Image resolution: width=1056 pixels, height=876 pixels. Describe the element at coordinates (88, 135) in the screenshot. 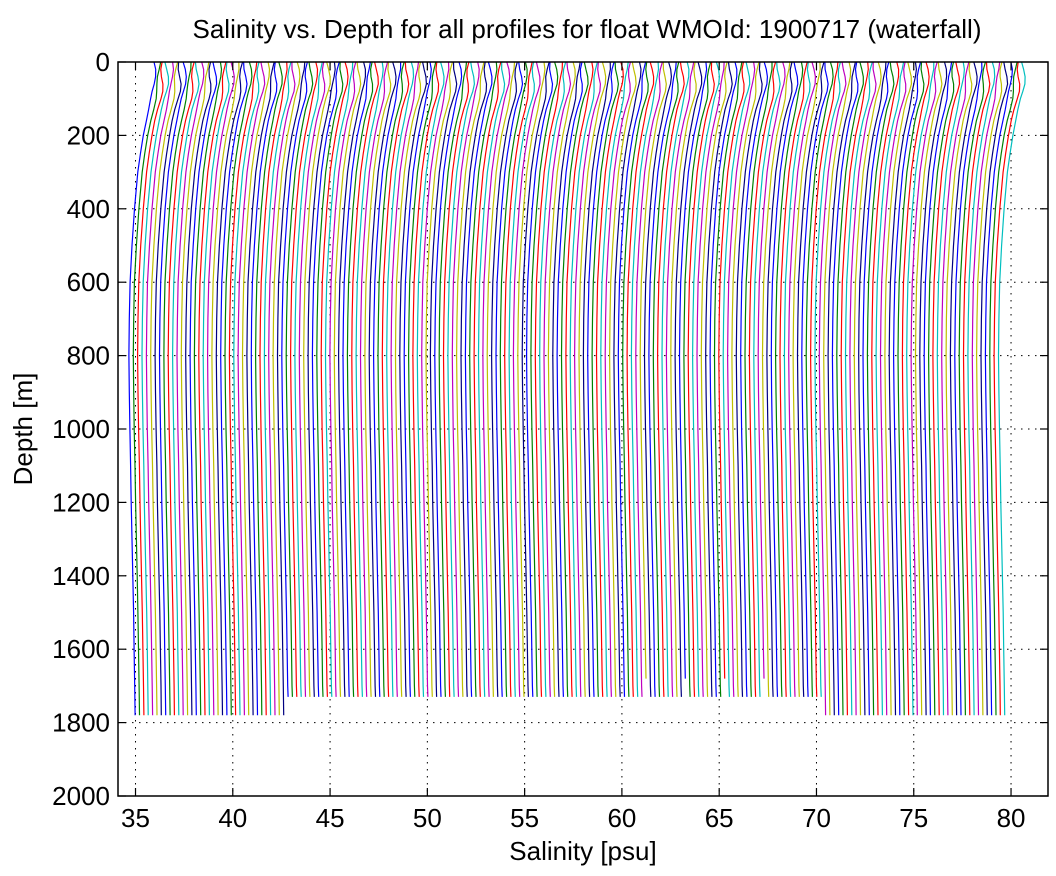

I see `y-tick-label: 200` at that location.